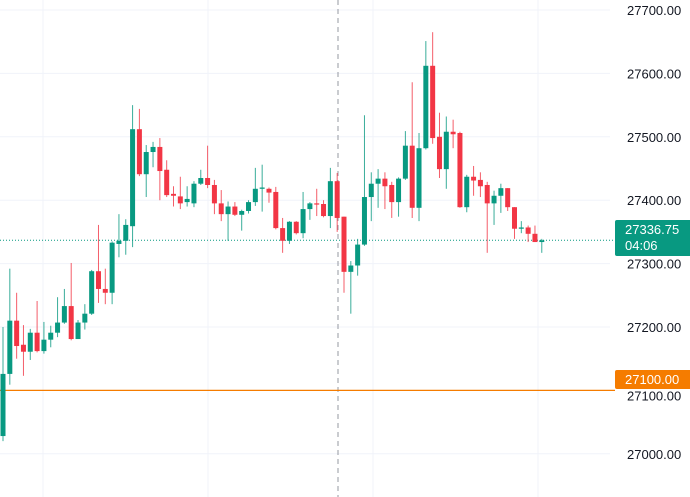 This screenshot has height=497, width=690. I want to click on y-tick-label: 27400.00, so click(654, 200).